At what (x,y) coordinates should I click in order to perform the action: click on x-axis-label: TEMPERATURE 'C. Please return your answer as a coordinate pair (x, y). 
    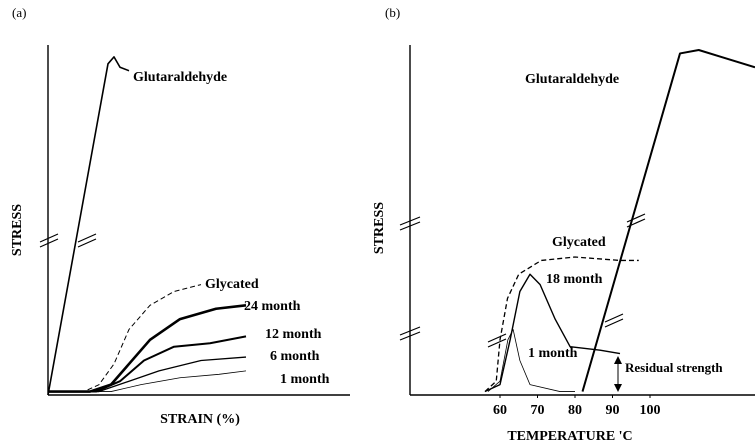
    Looking at the image, I should click on (569, 436).